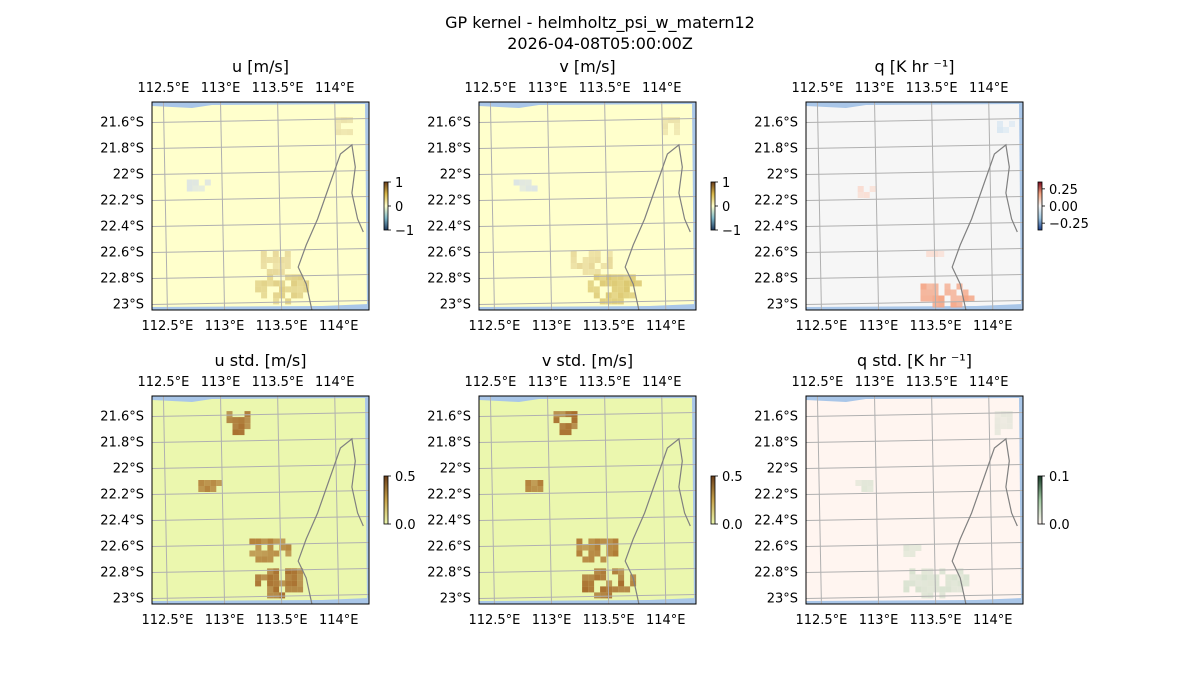 The image size is (1200, 700). I want to click on colorbar-tick-label: −0.25, so click(1069, 224).